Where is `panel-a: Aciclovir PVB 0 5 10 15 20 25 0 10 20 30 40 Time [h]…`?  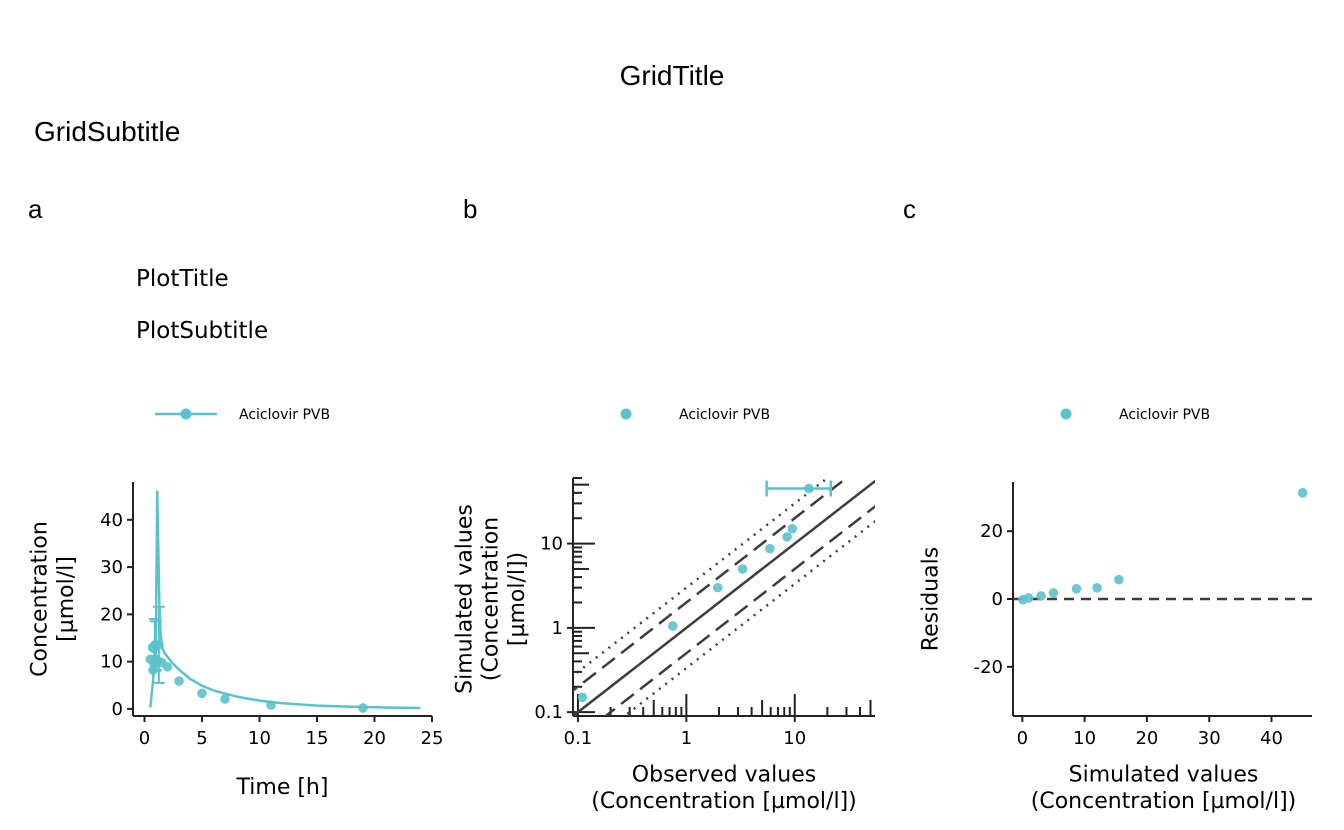
panel-a: Aciclovir PVB 0 5 10 15 20 25 0 10 20 30 40 Time [h]… is located at coordinates (236, 603).